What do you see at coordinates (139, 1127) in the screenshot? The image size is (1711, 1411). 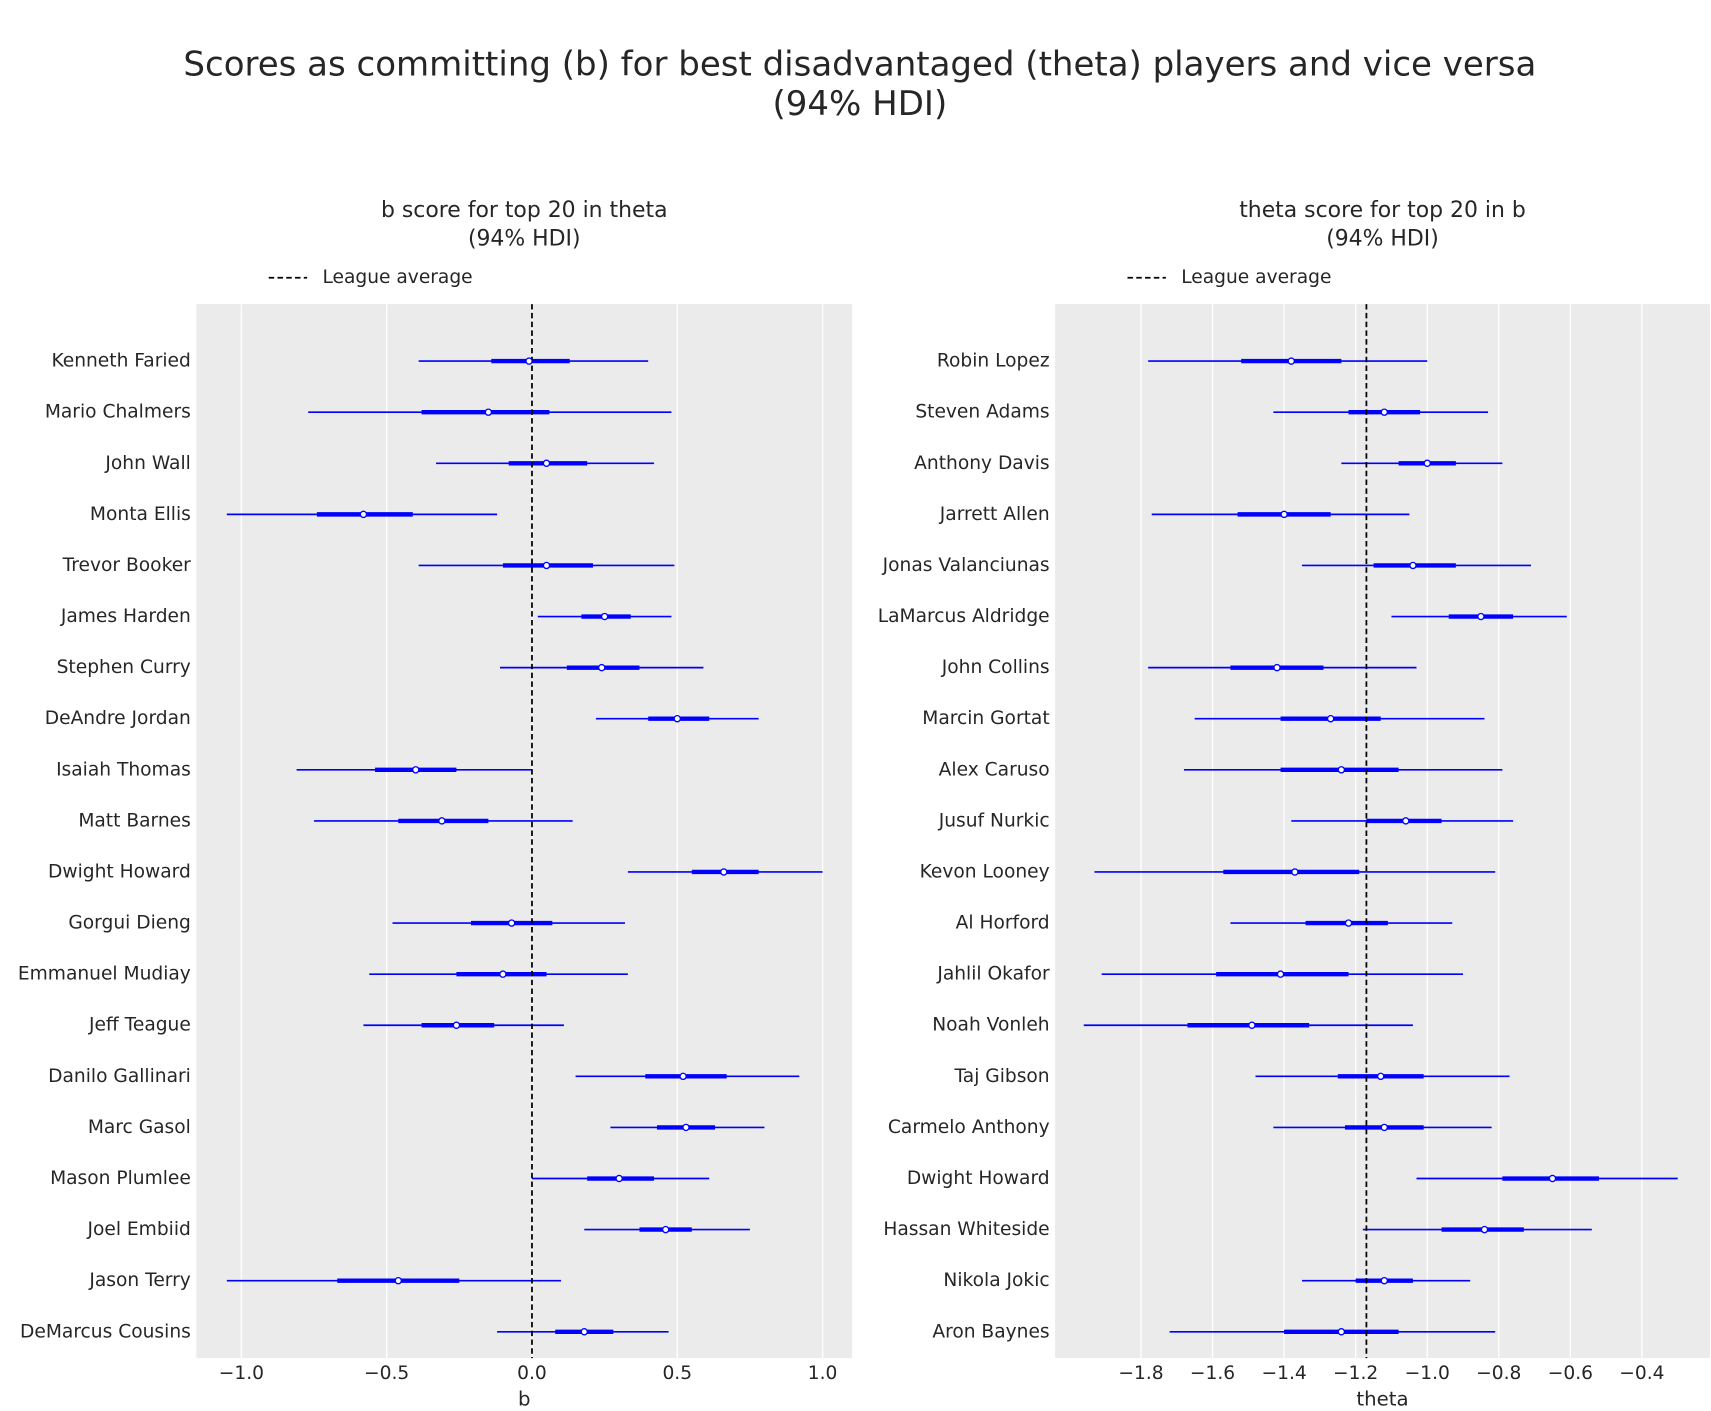 I see `category-label: Marc Gasol` at bounding box center [139, 1127].